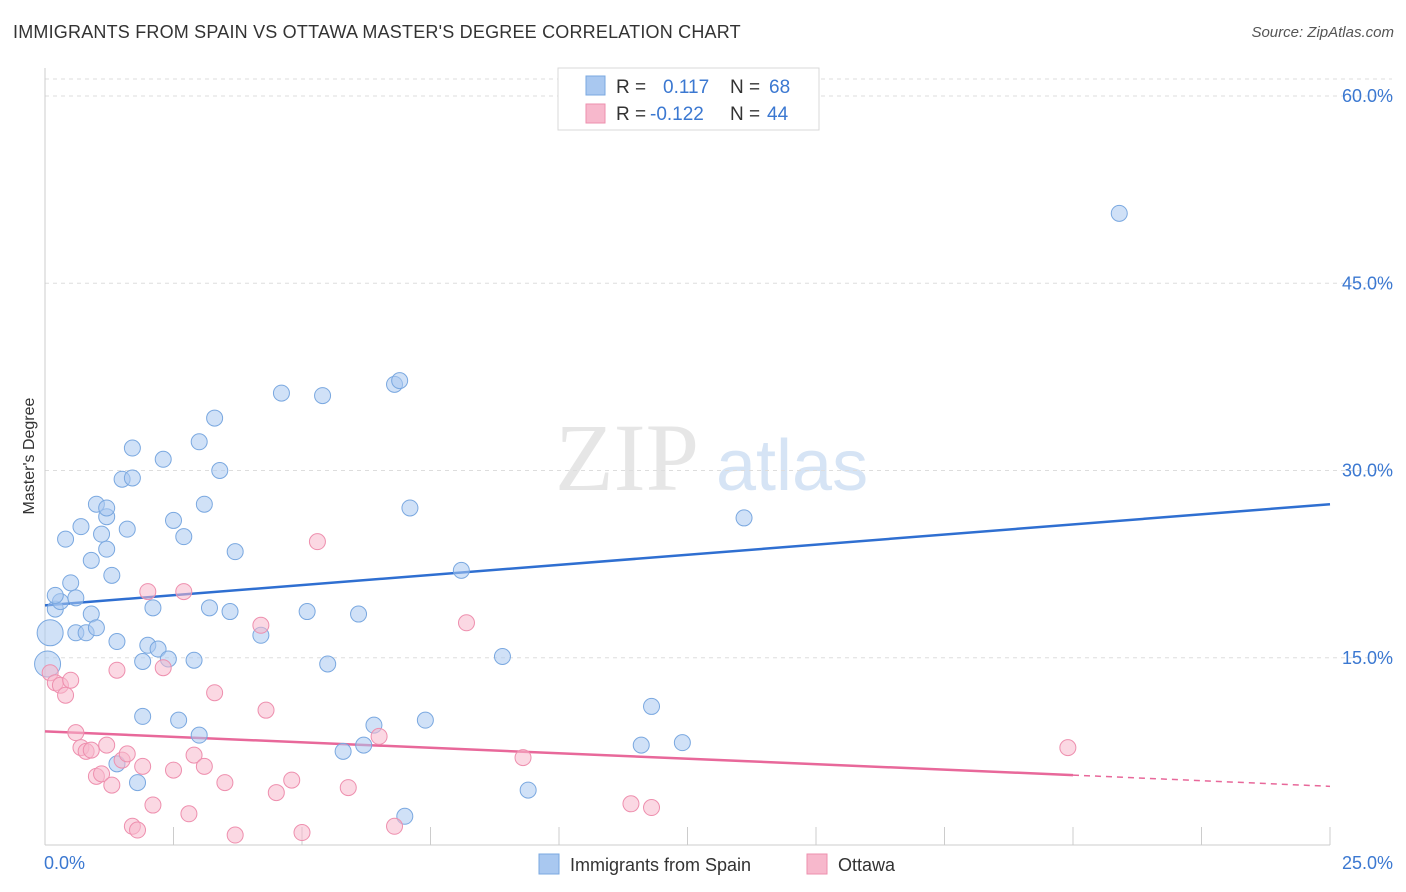 Image resolution: width=1406 pixels, height=892 pixels. Describe the element at coordinates (549, 864) in the screenshot. I see `legend-bottom-swatch-spain` at that location.